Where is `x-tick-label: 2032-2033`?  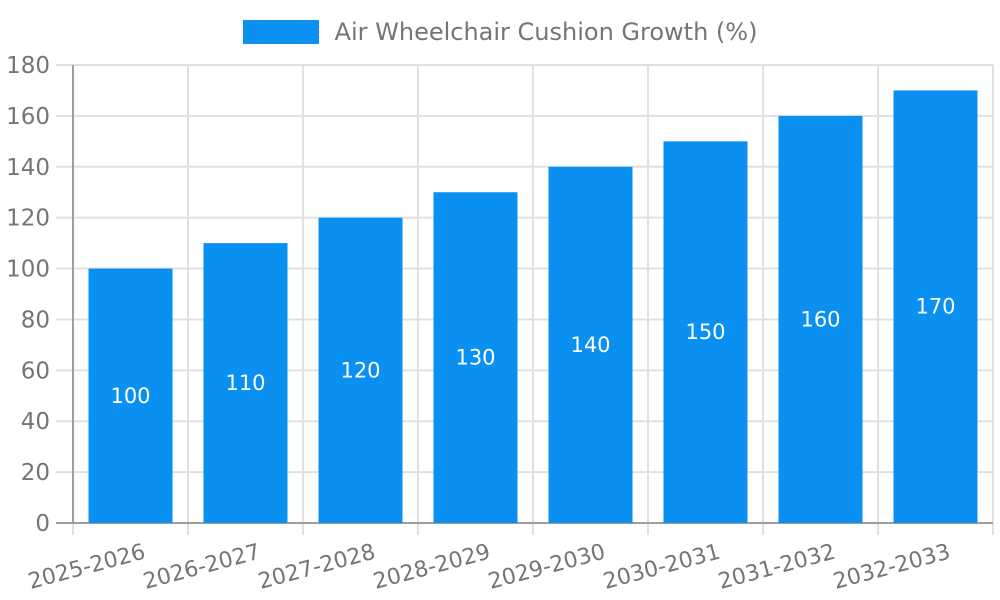
x-tick-label: 2032-2033 is located at coordinates (892, 567).